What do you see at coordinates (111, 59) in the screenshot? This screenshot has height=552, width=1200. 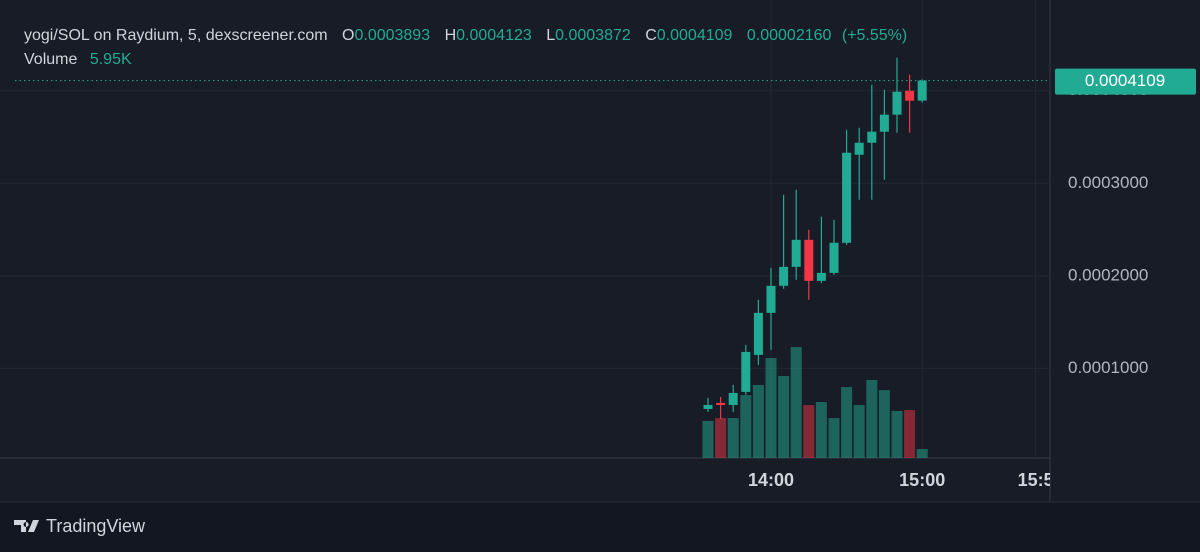 I see `volume-value: 5.95K` at bounding box center [111, 59].